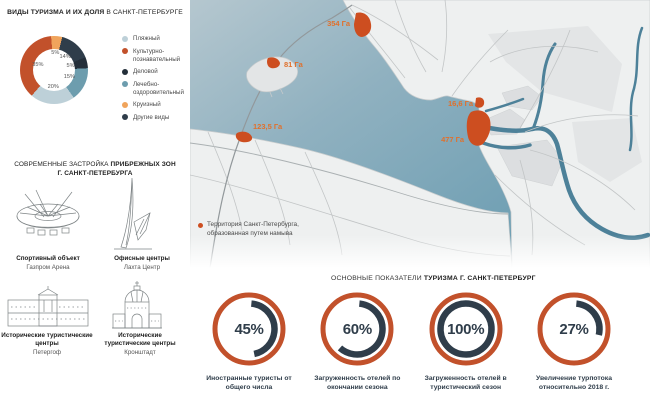 The height and width of the screenshot is (404, 650). I want to click on map-legend-line2: образованная путем намыва, so click(250, 233).